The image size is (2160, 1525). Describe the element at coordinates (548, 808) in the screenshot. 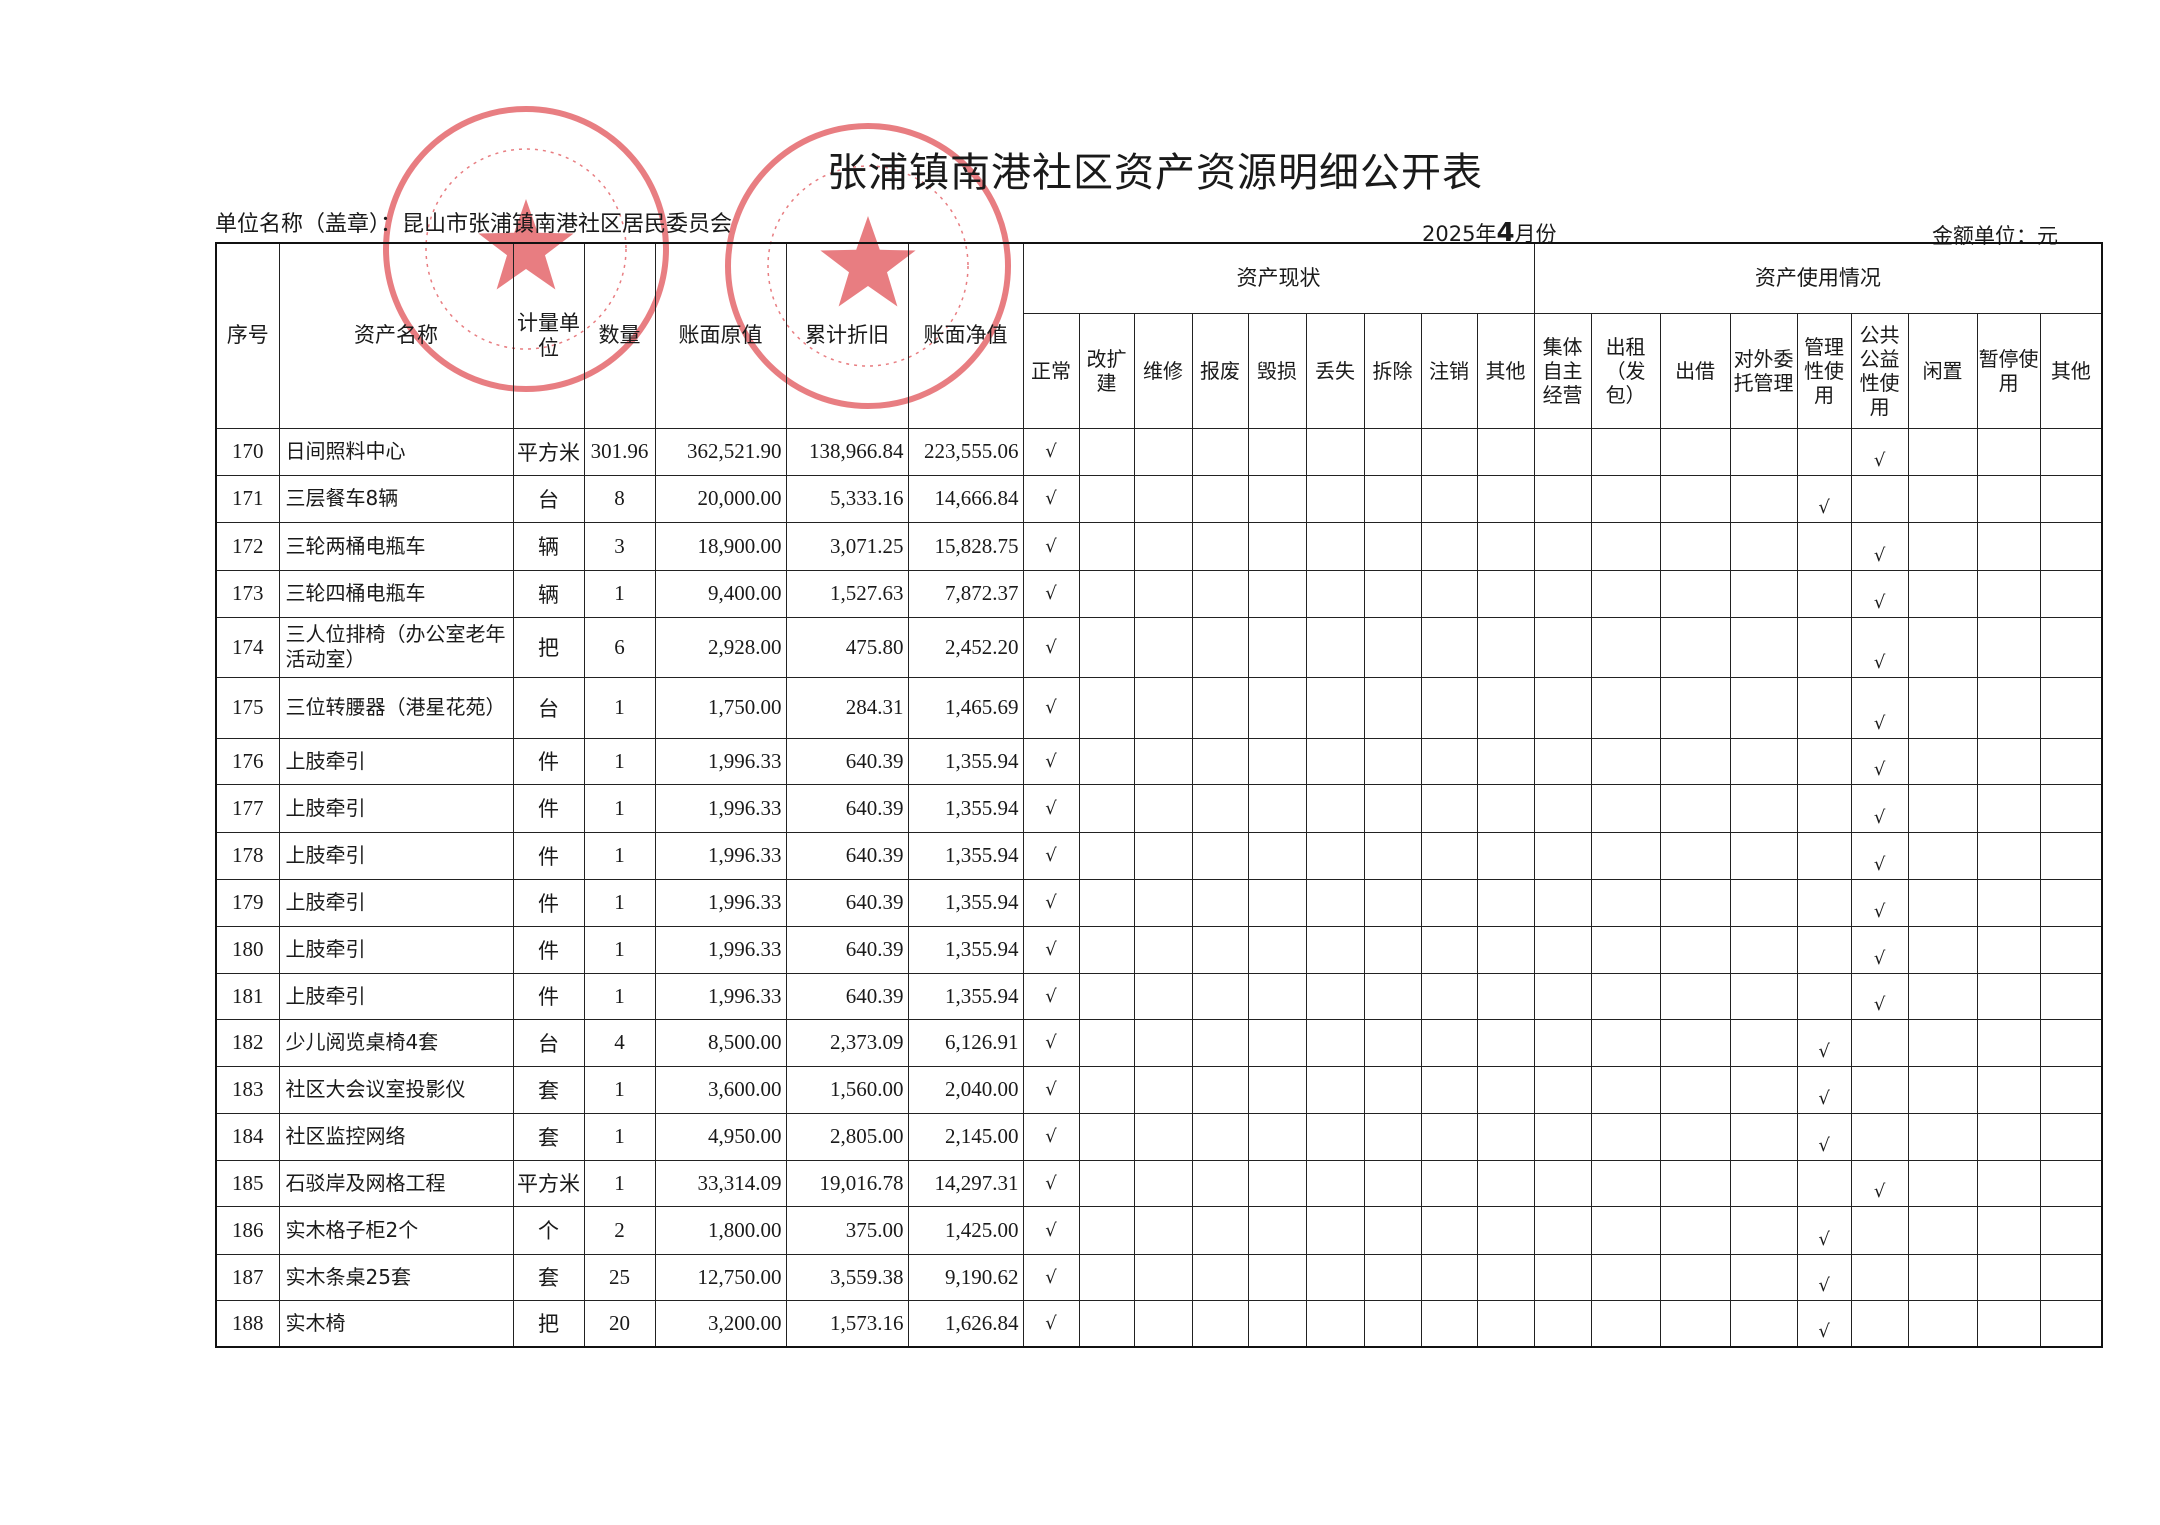

I see `cell-unit: 件` at that location.